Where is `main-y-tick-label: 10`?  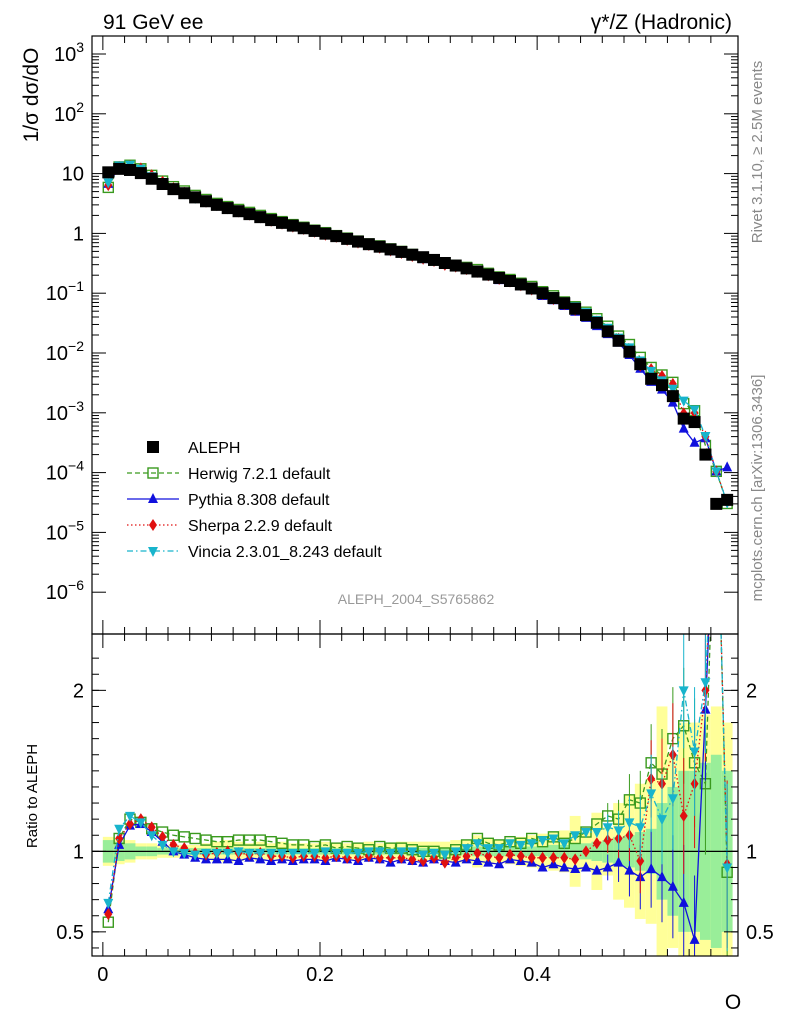 main-y-tick-label: 10 is located at coordinates (73, 175).